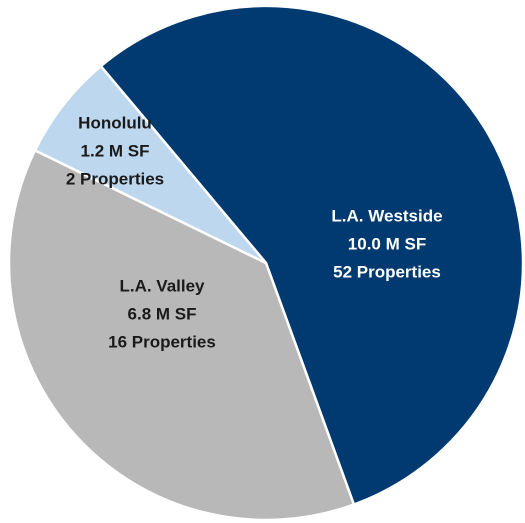 The width and height of the screenshot is (525, 523). Describe the element at coordinates (115, 150) in the screenshot. I see `slice-label: 1.2 M SF` at that location.